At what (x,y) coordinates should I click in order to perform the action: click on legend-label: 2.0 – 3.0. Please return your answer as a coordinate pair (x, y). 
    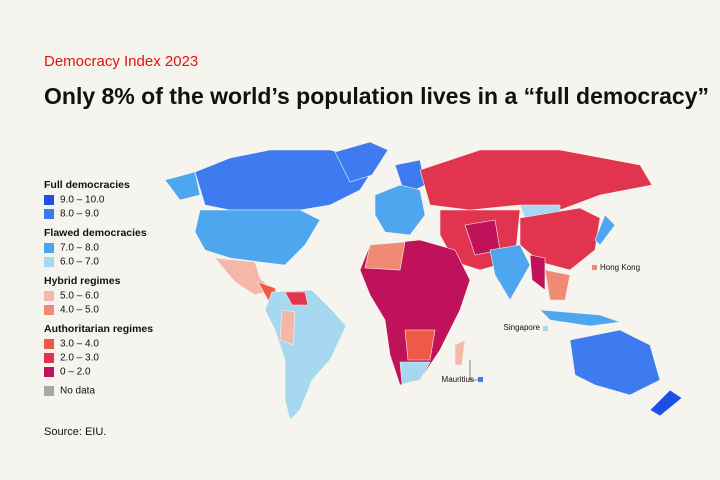
    Looking at the image, I should click on (79, 358).